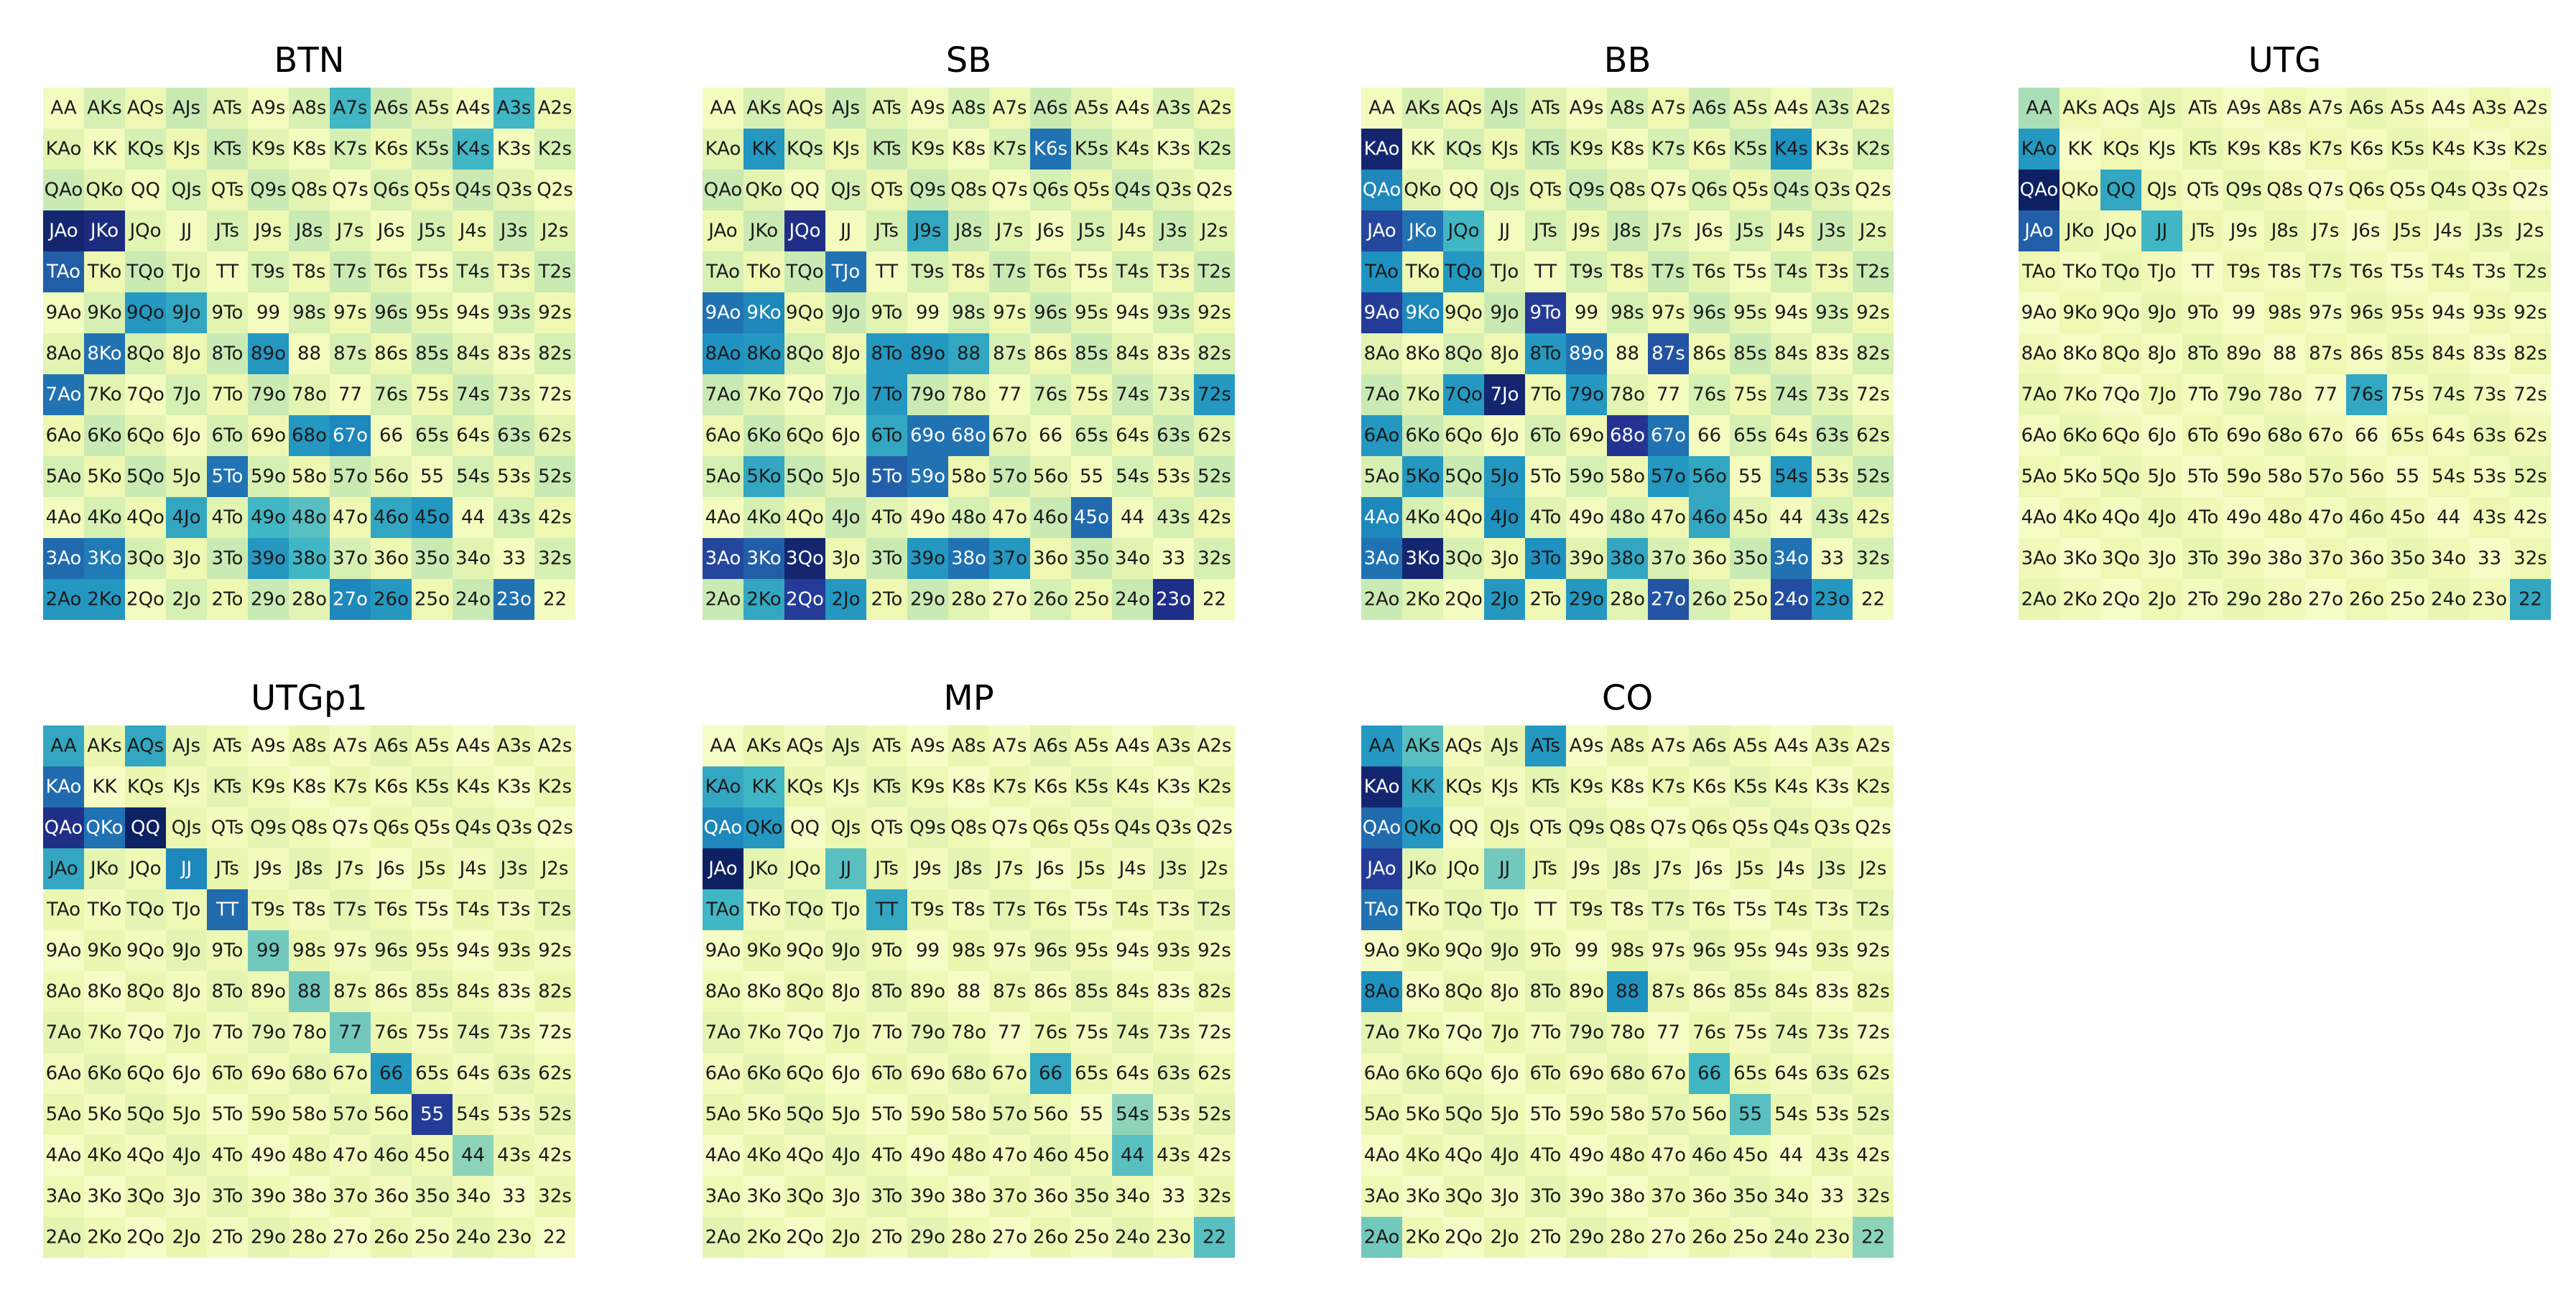 The image size is (2576, 1293). What do you see at coordinates (1873, 1238) in the screenshot?
I see `cell-label: 22` at bounding box center [1873, 1238].